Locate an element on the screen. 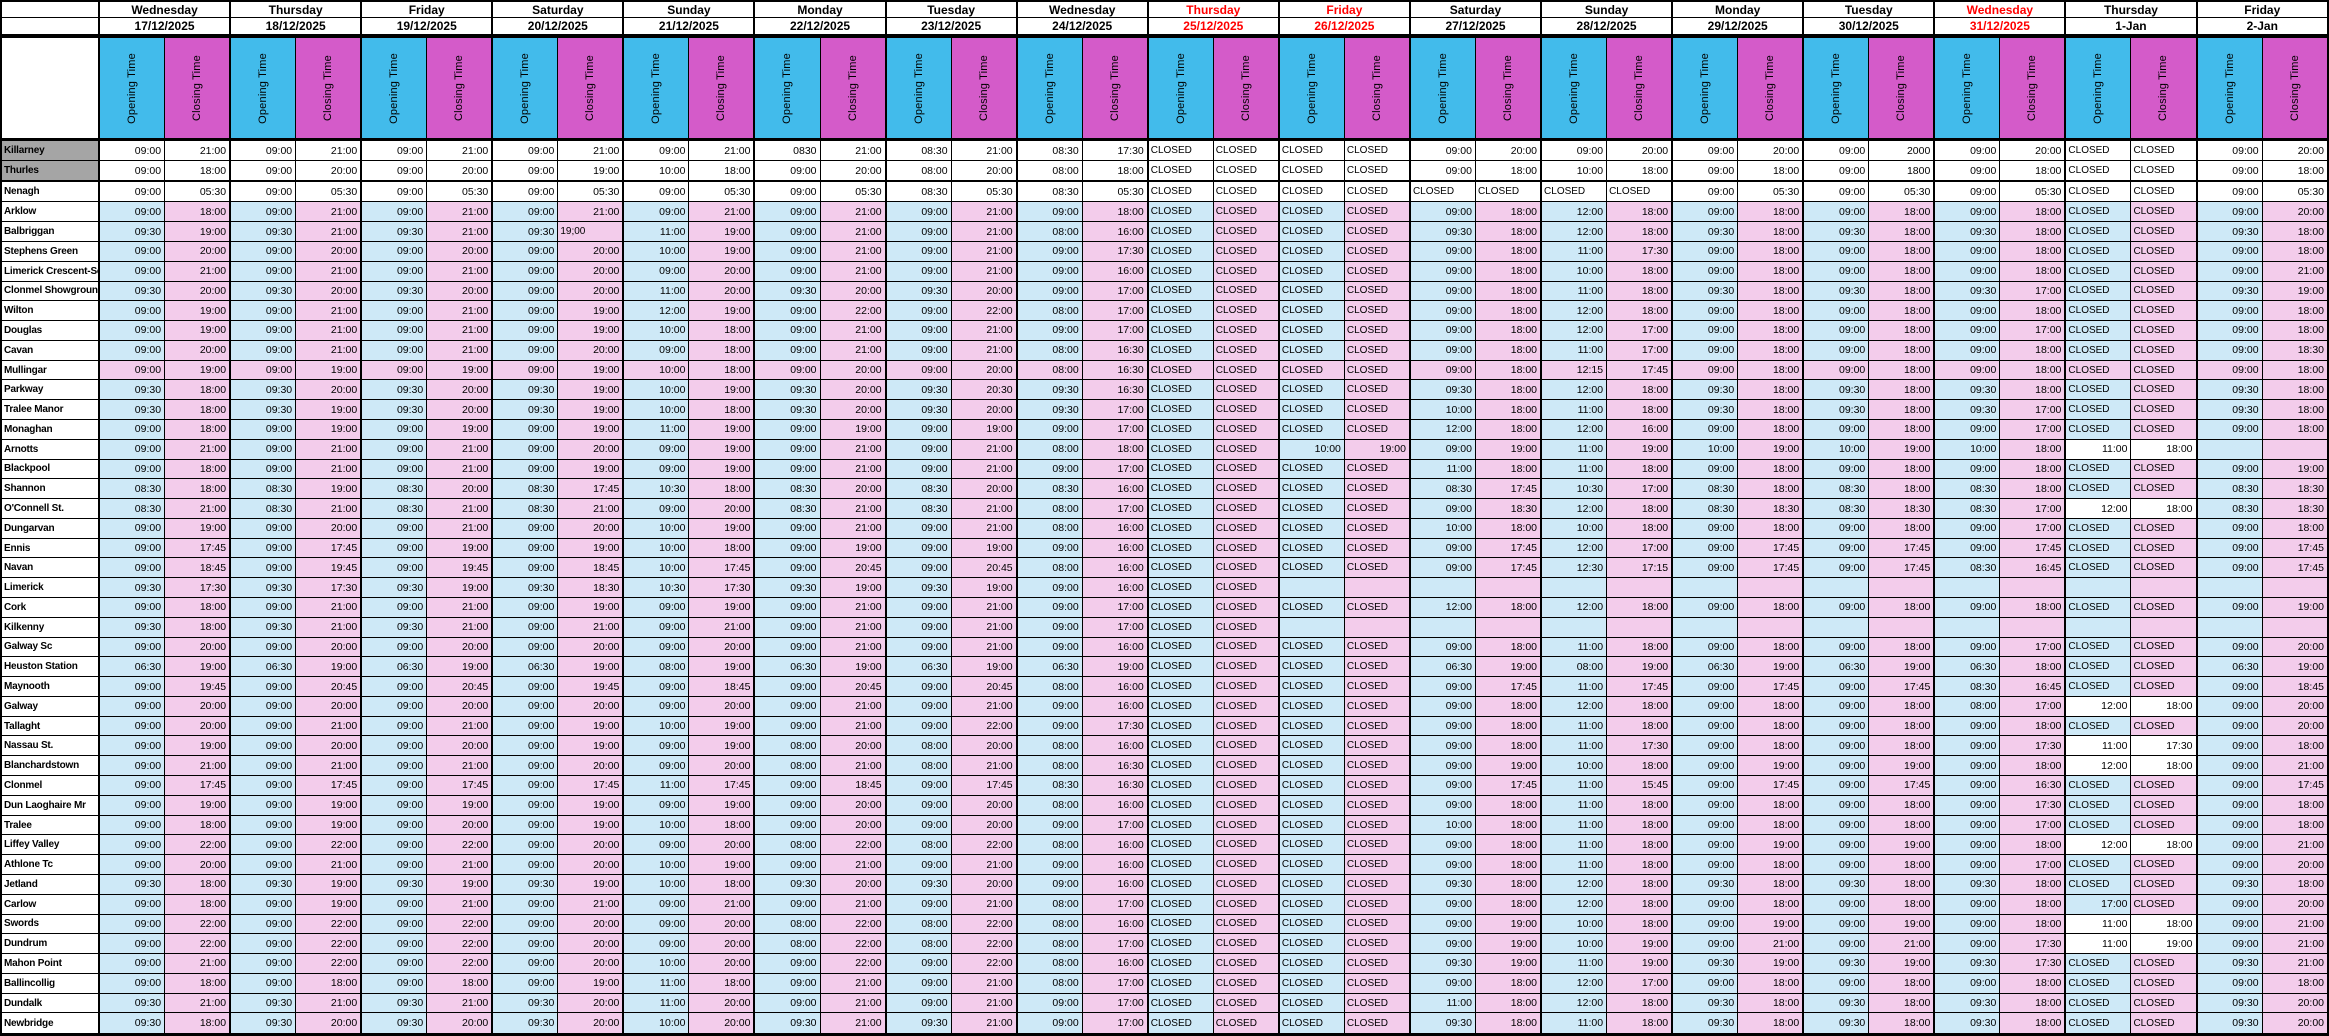  time-cell: 08:30 is located at coordinates (1049, 191).